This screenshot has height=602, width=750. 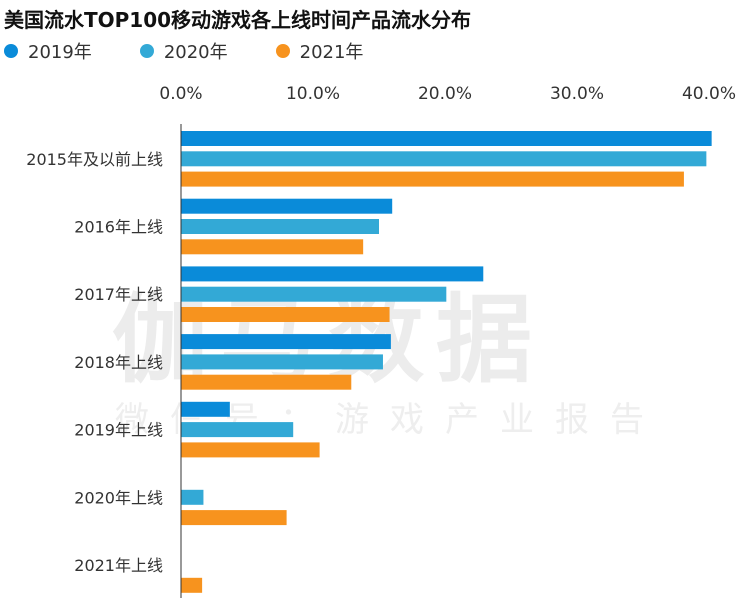 I want to click on legend-swatch-2020, so click(x=146, y=51).